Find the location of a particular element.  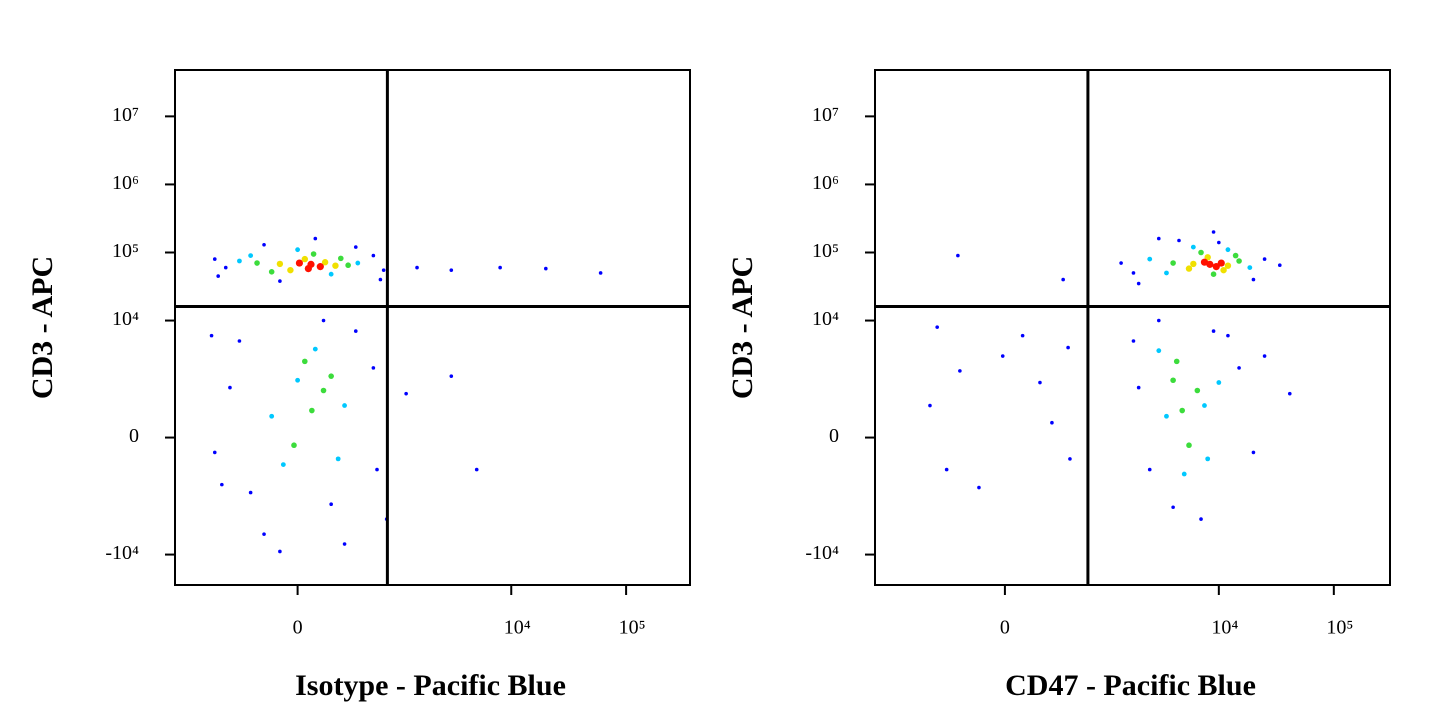

y-tick-label: -10⁴ is located at coordinates (122, 553).